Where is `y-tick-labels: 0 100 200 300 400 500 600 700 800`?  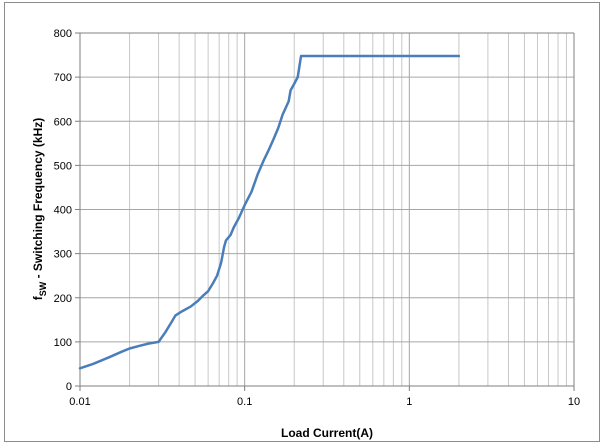
y-tick-labels: 0 100 200 300 400 500 600 700 800 is located at coordinates (67, 210).